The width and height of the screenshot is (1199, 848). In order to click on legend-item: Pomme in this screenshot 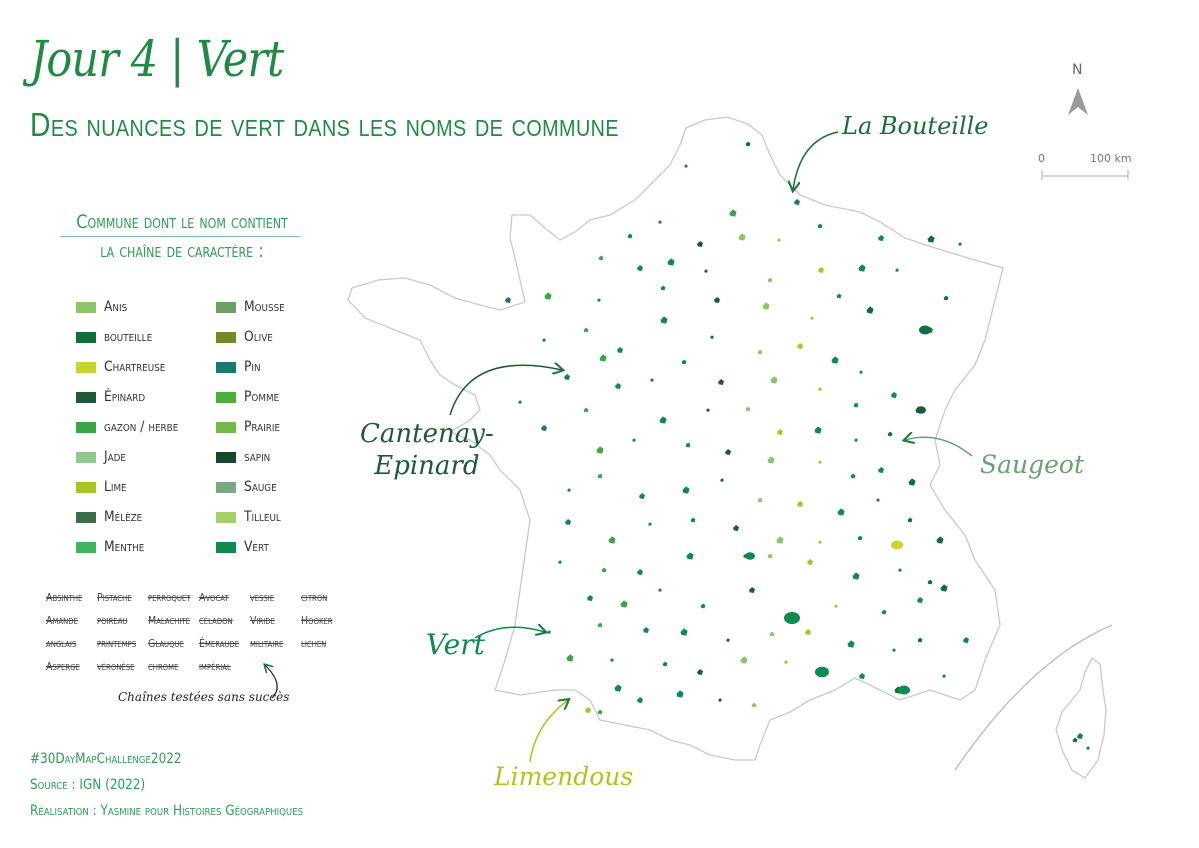, I will do `click(253, 397)`.